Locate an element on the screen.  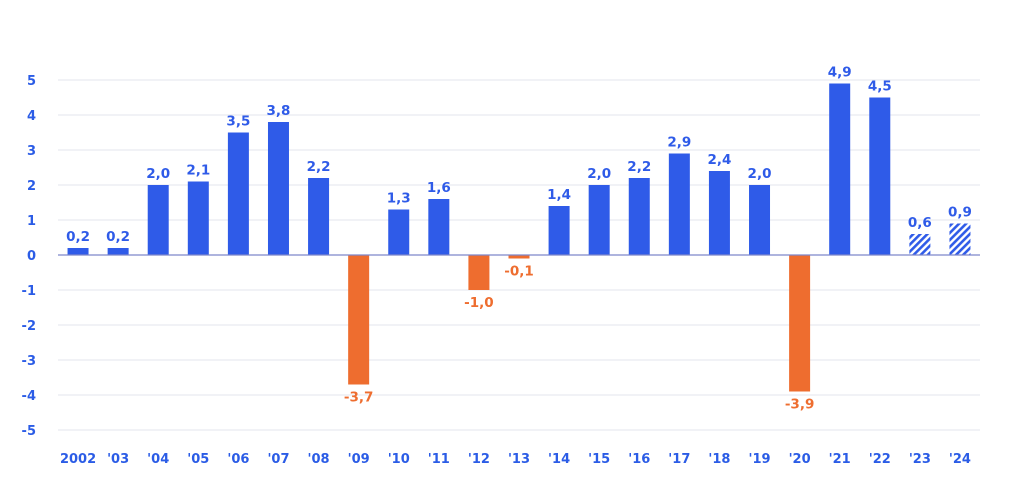
x-tick-label: '14 is located at coordinates (559, 459).